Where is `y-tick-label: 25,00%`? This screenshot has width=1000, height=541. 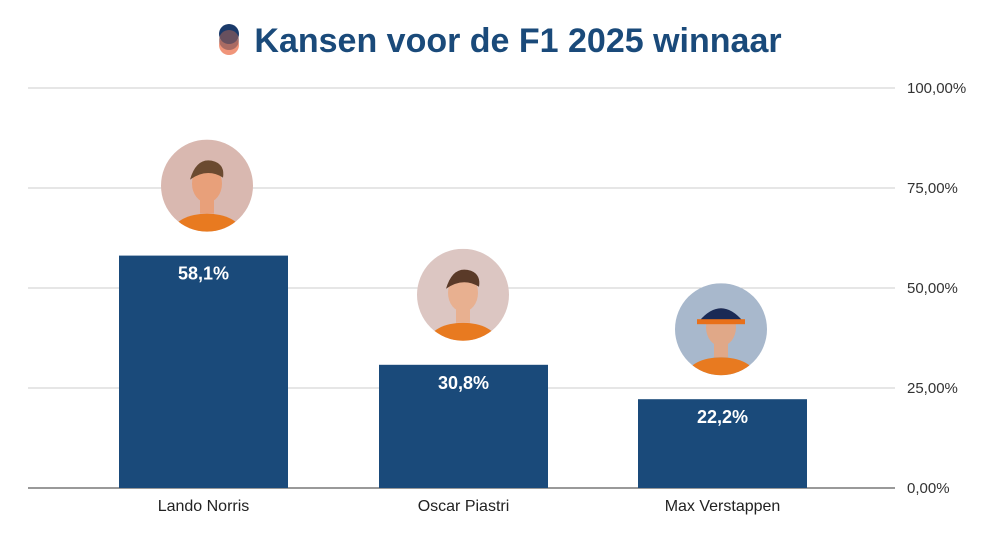 y-tick-label: 25,00% is located at coordinates (932, 388).